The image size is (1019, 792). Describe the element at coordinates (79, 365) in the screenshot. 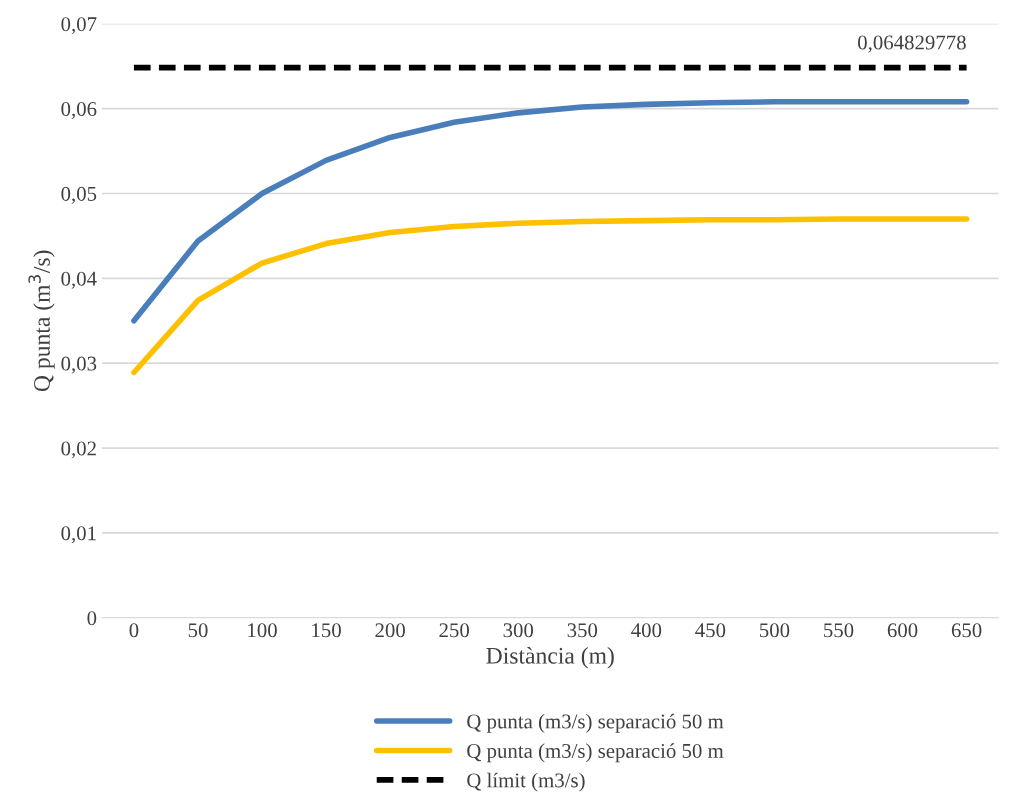

I see `y-tick-label: 0,03` at that location.